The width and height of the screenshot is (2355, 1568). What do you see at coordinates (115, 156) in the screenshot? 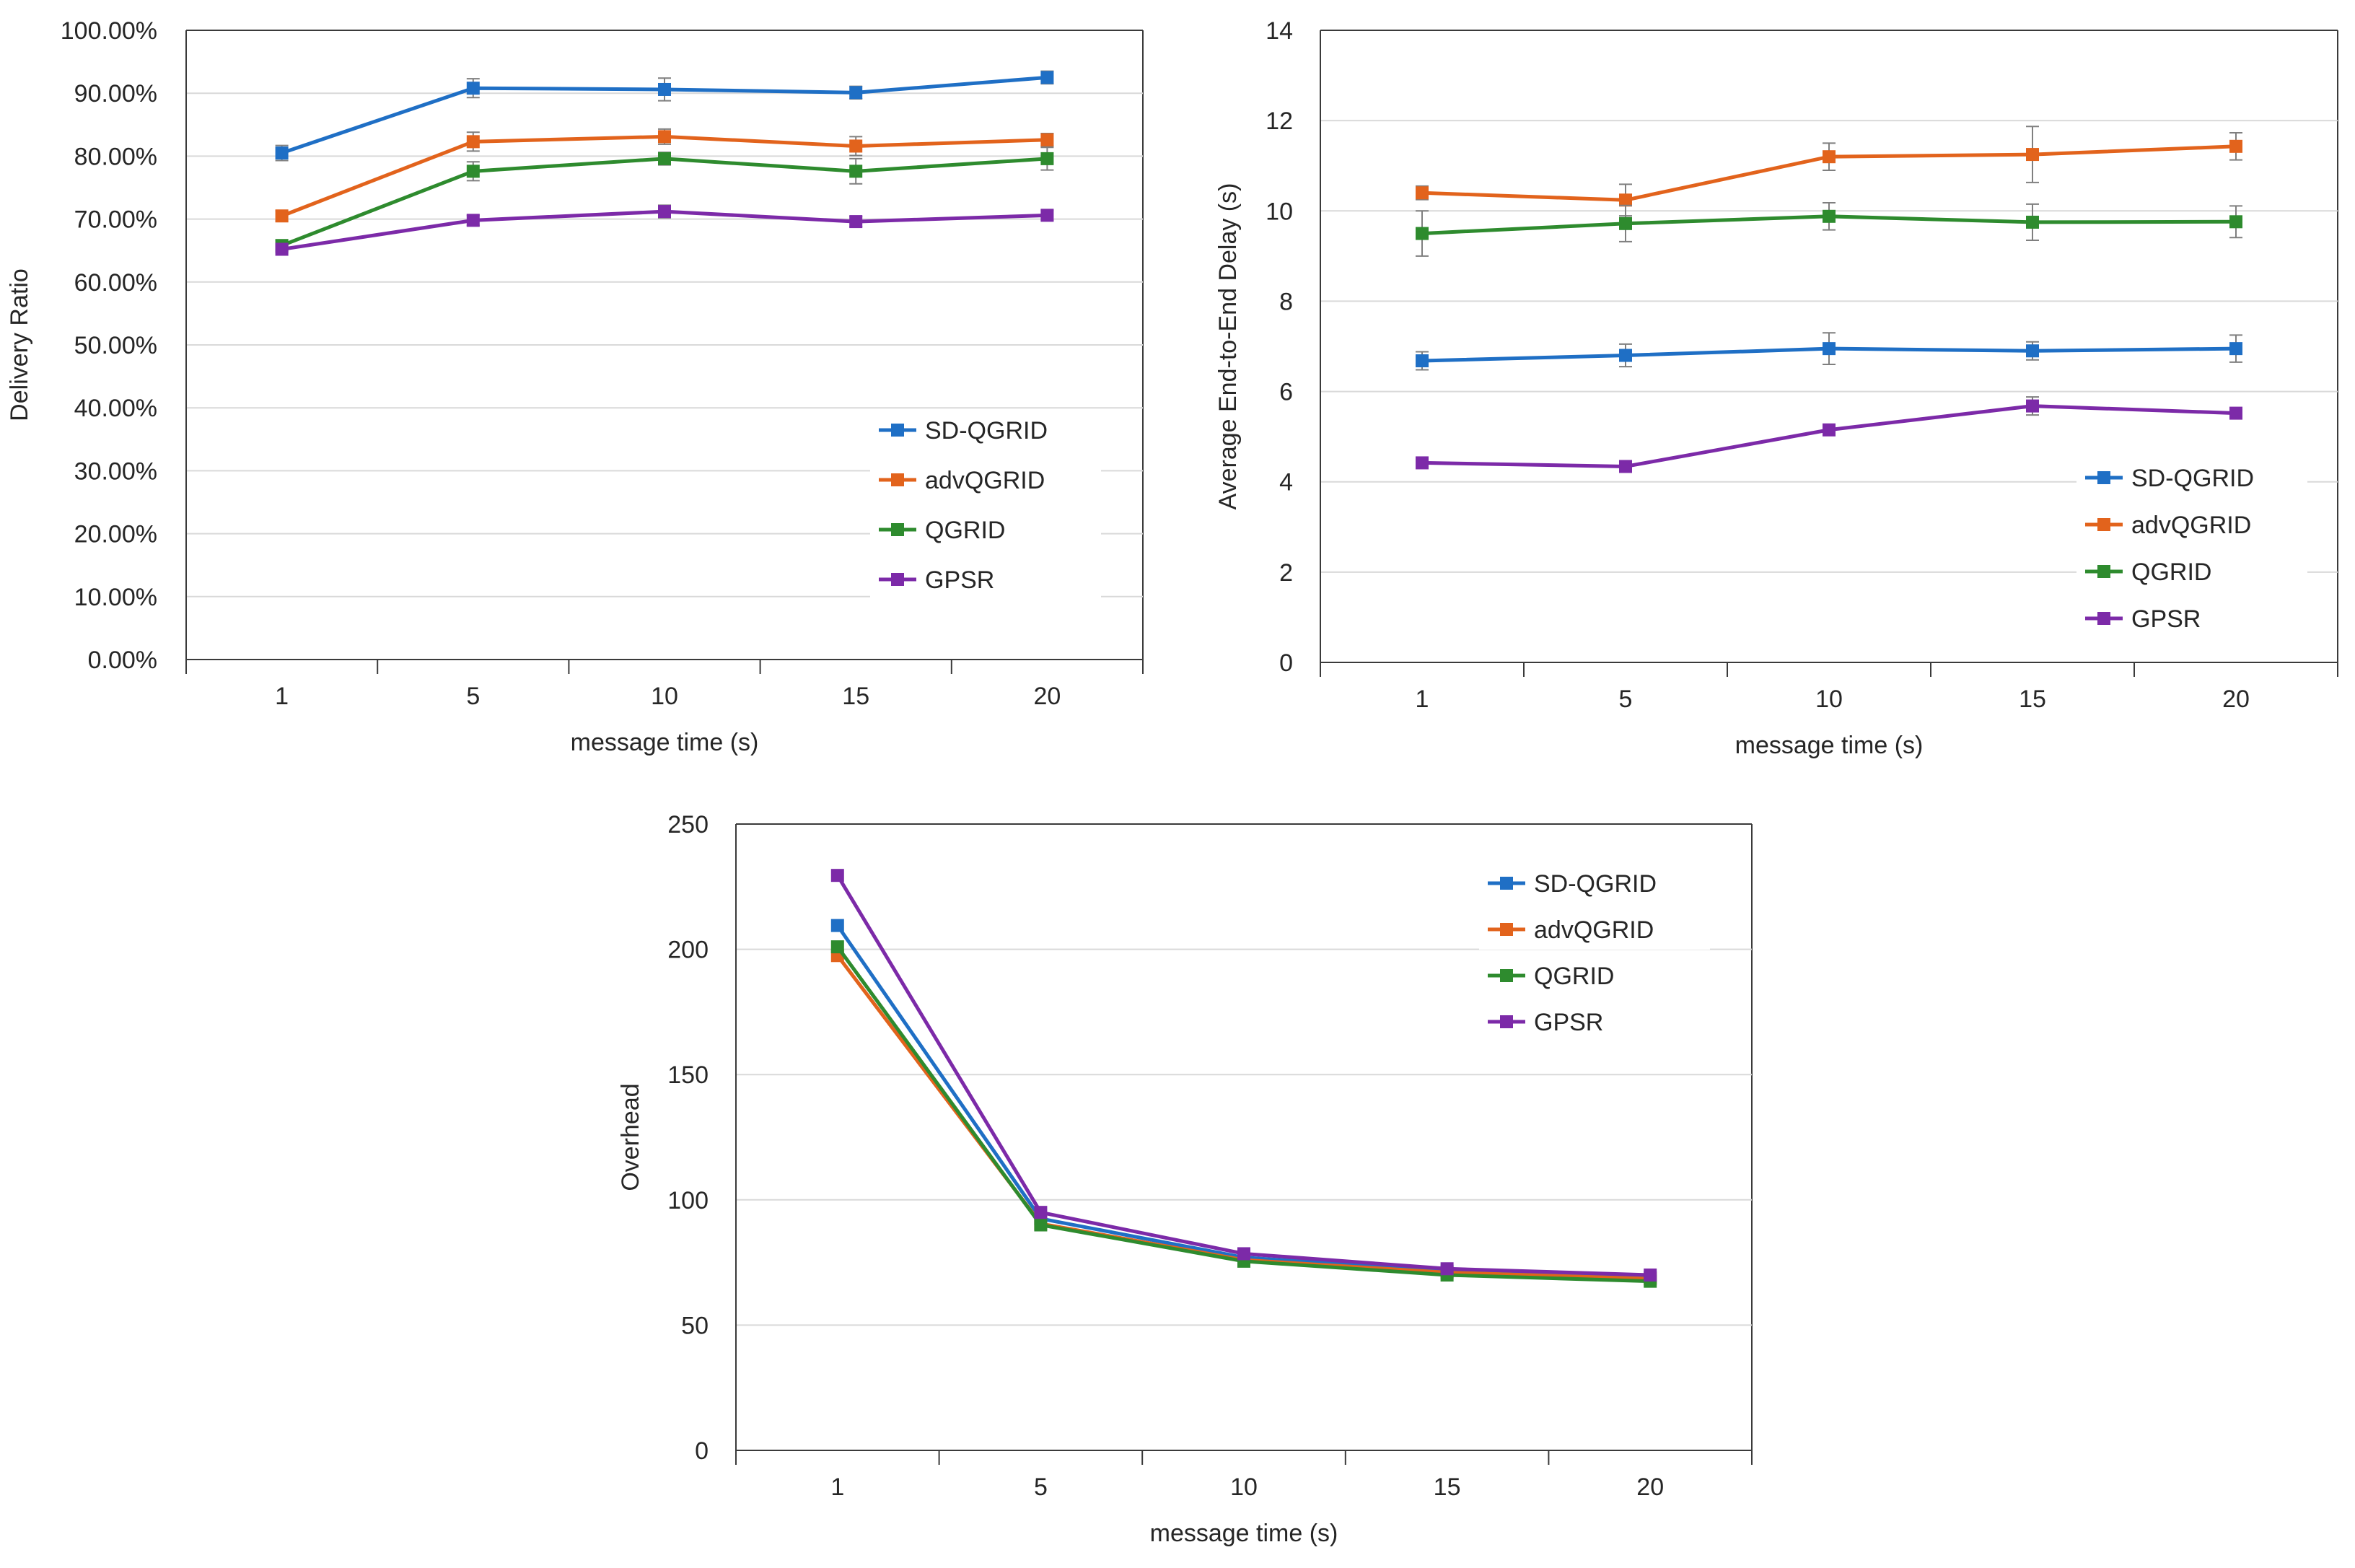
I see `y-tick-label: 80.00%` at bounding box center [115, 156].